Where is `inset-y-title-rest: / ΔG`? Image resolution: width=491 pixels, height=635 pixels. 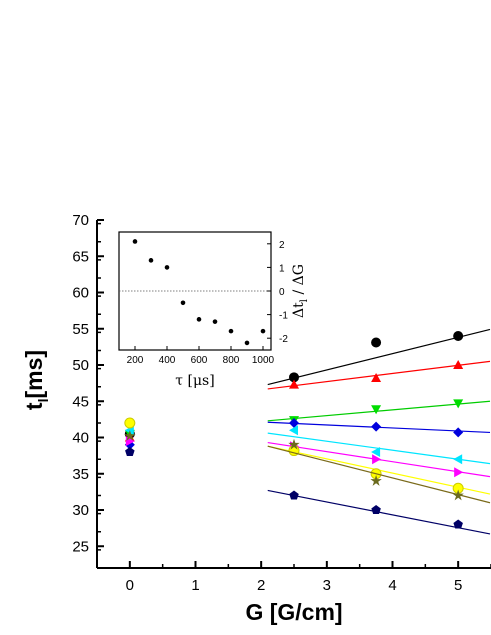
inset-y-title-rest: / ΔG is located at coordinates (299, 281).